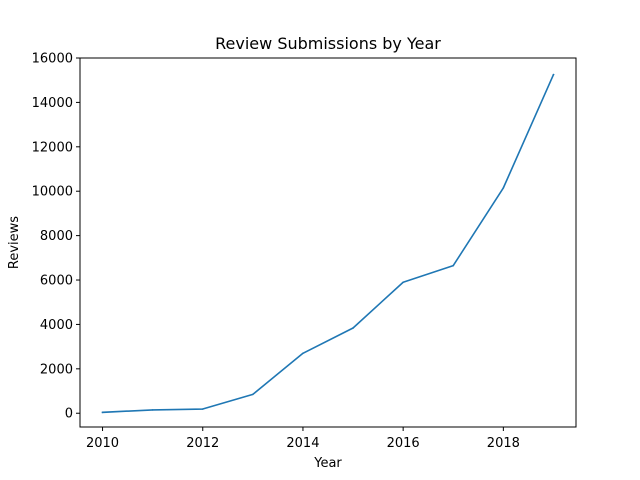 The width and height of the screenshot is (640, 480). I want to click on y-axis-title: Reviews, so click(14, 242).